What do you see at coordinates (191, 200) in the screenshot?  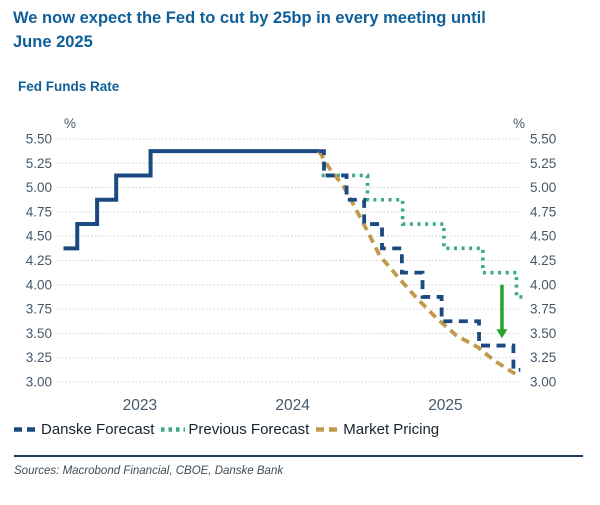 I see `series-fed-funds-actual` at bounding box center [191, 200].